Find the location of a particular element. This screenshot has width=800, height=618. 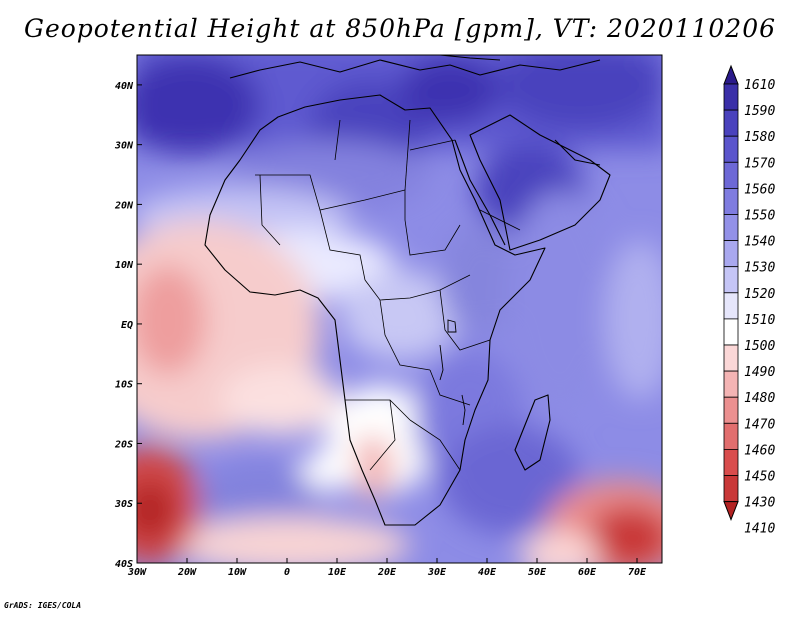

colorbar-label: 1580 is located at coordinates (759, 137).